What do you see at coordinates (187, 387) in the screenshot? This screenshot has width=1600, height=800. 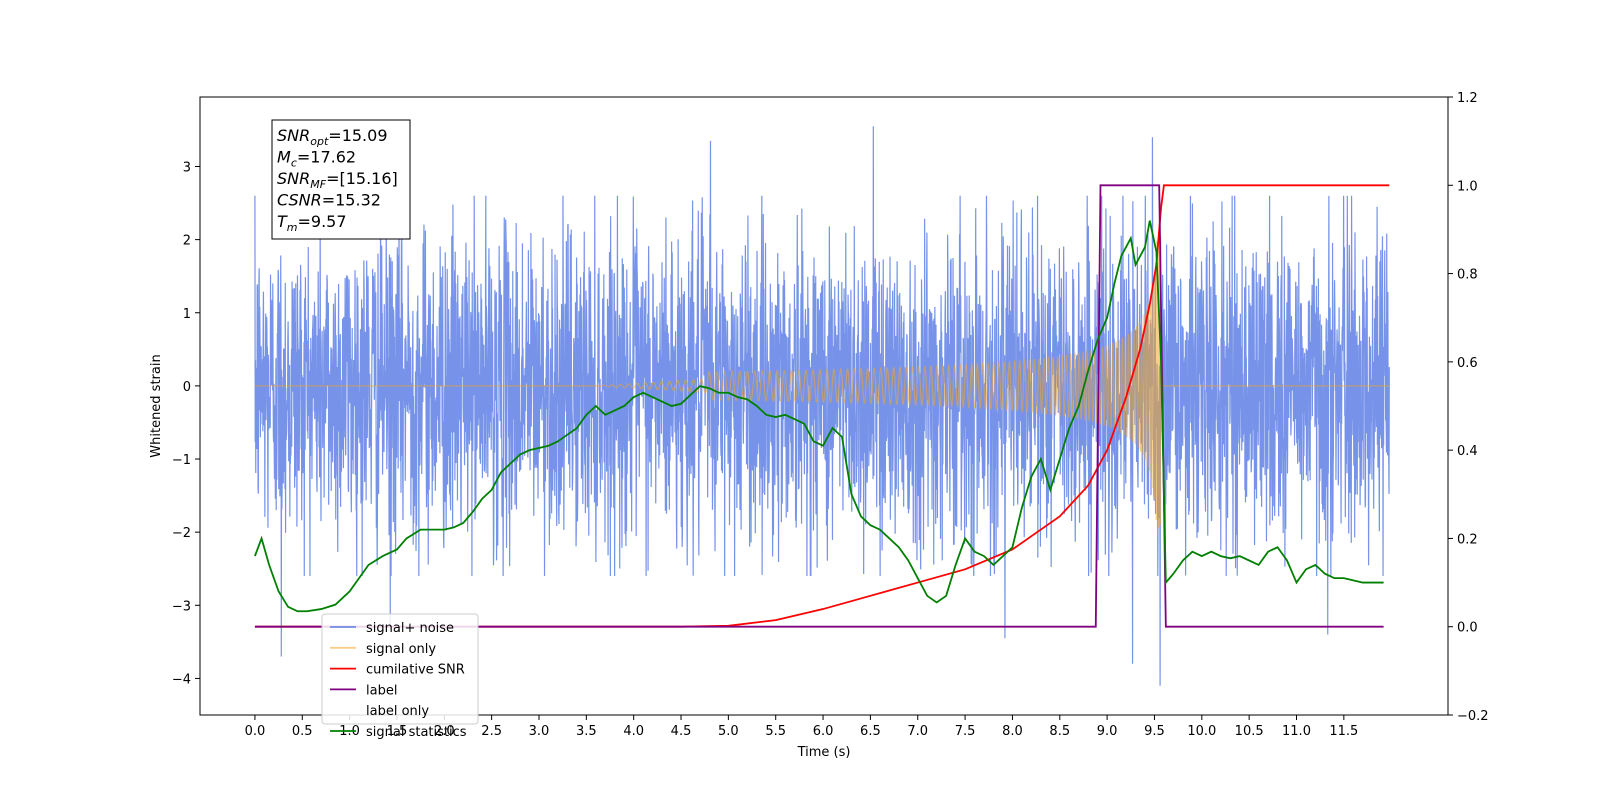 I see `y-tick-label: 0` at bounding box center [187, 387].